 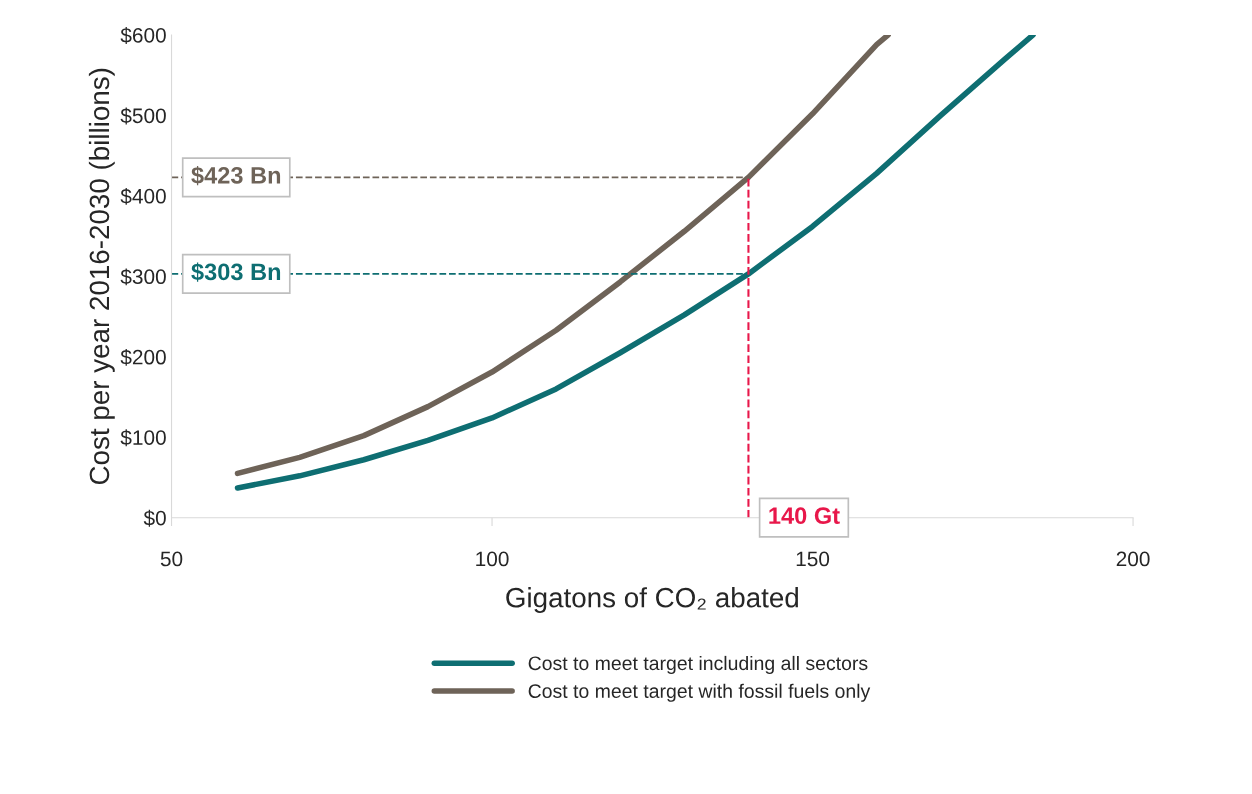 What do you see at coordinates (699, 692) in the screenshot?
I see `legend-label: Cost to meet target with fossil fuels only` at bounding box center [699, 692].